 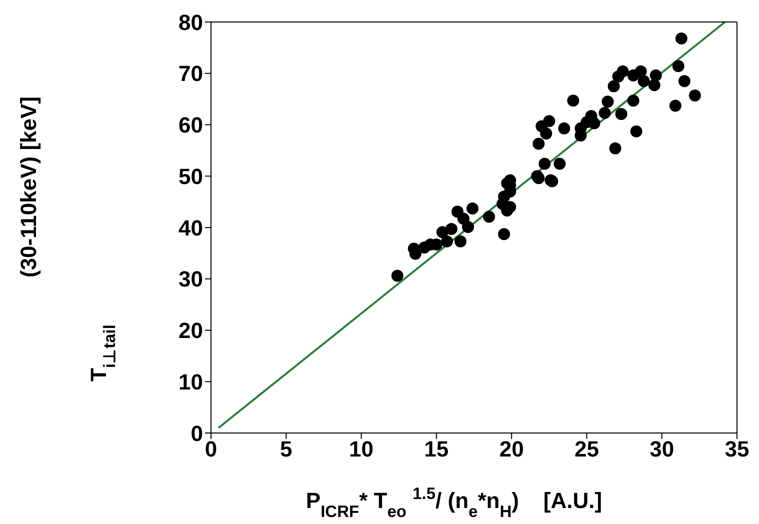 I want to click on text: P$_{ICRF}$* T$_{eo}$ $^{1.5}$/ (n$_{e}$*n$_{H}$) [A.U.], so click(x=454, y=503).